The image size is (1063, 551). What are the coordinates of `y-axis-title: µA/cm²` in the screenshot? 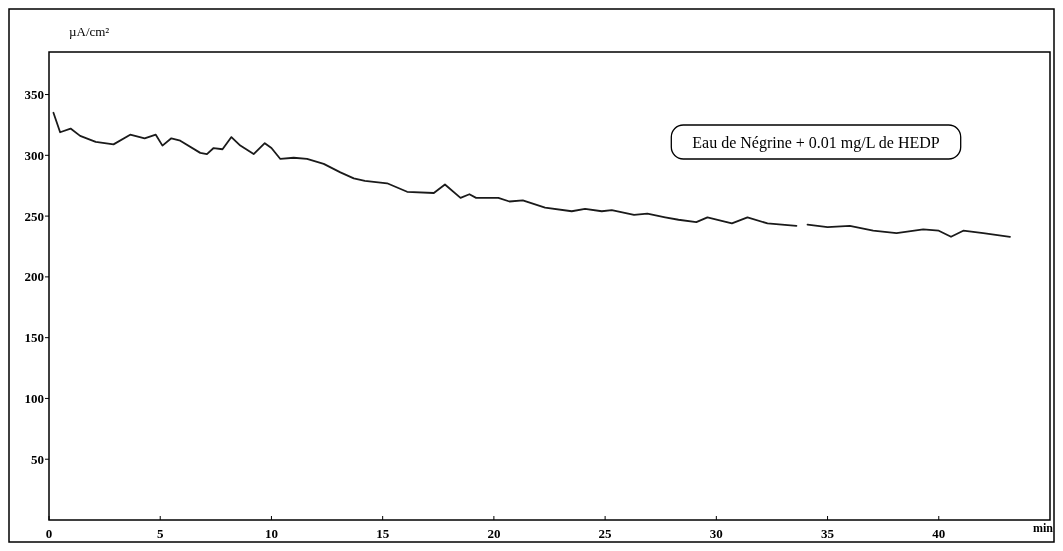 It's located at (89, 31).